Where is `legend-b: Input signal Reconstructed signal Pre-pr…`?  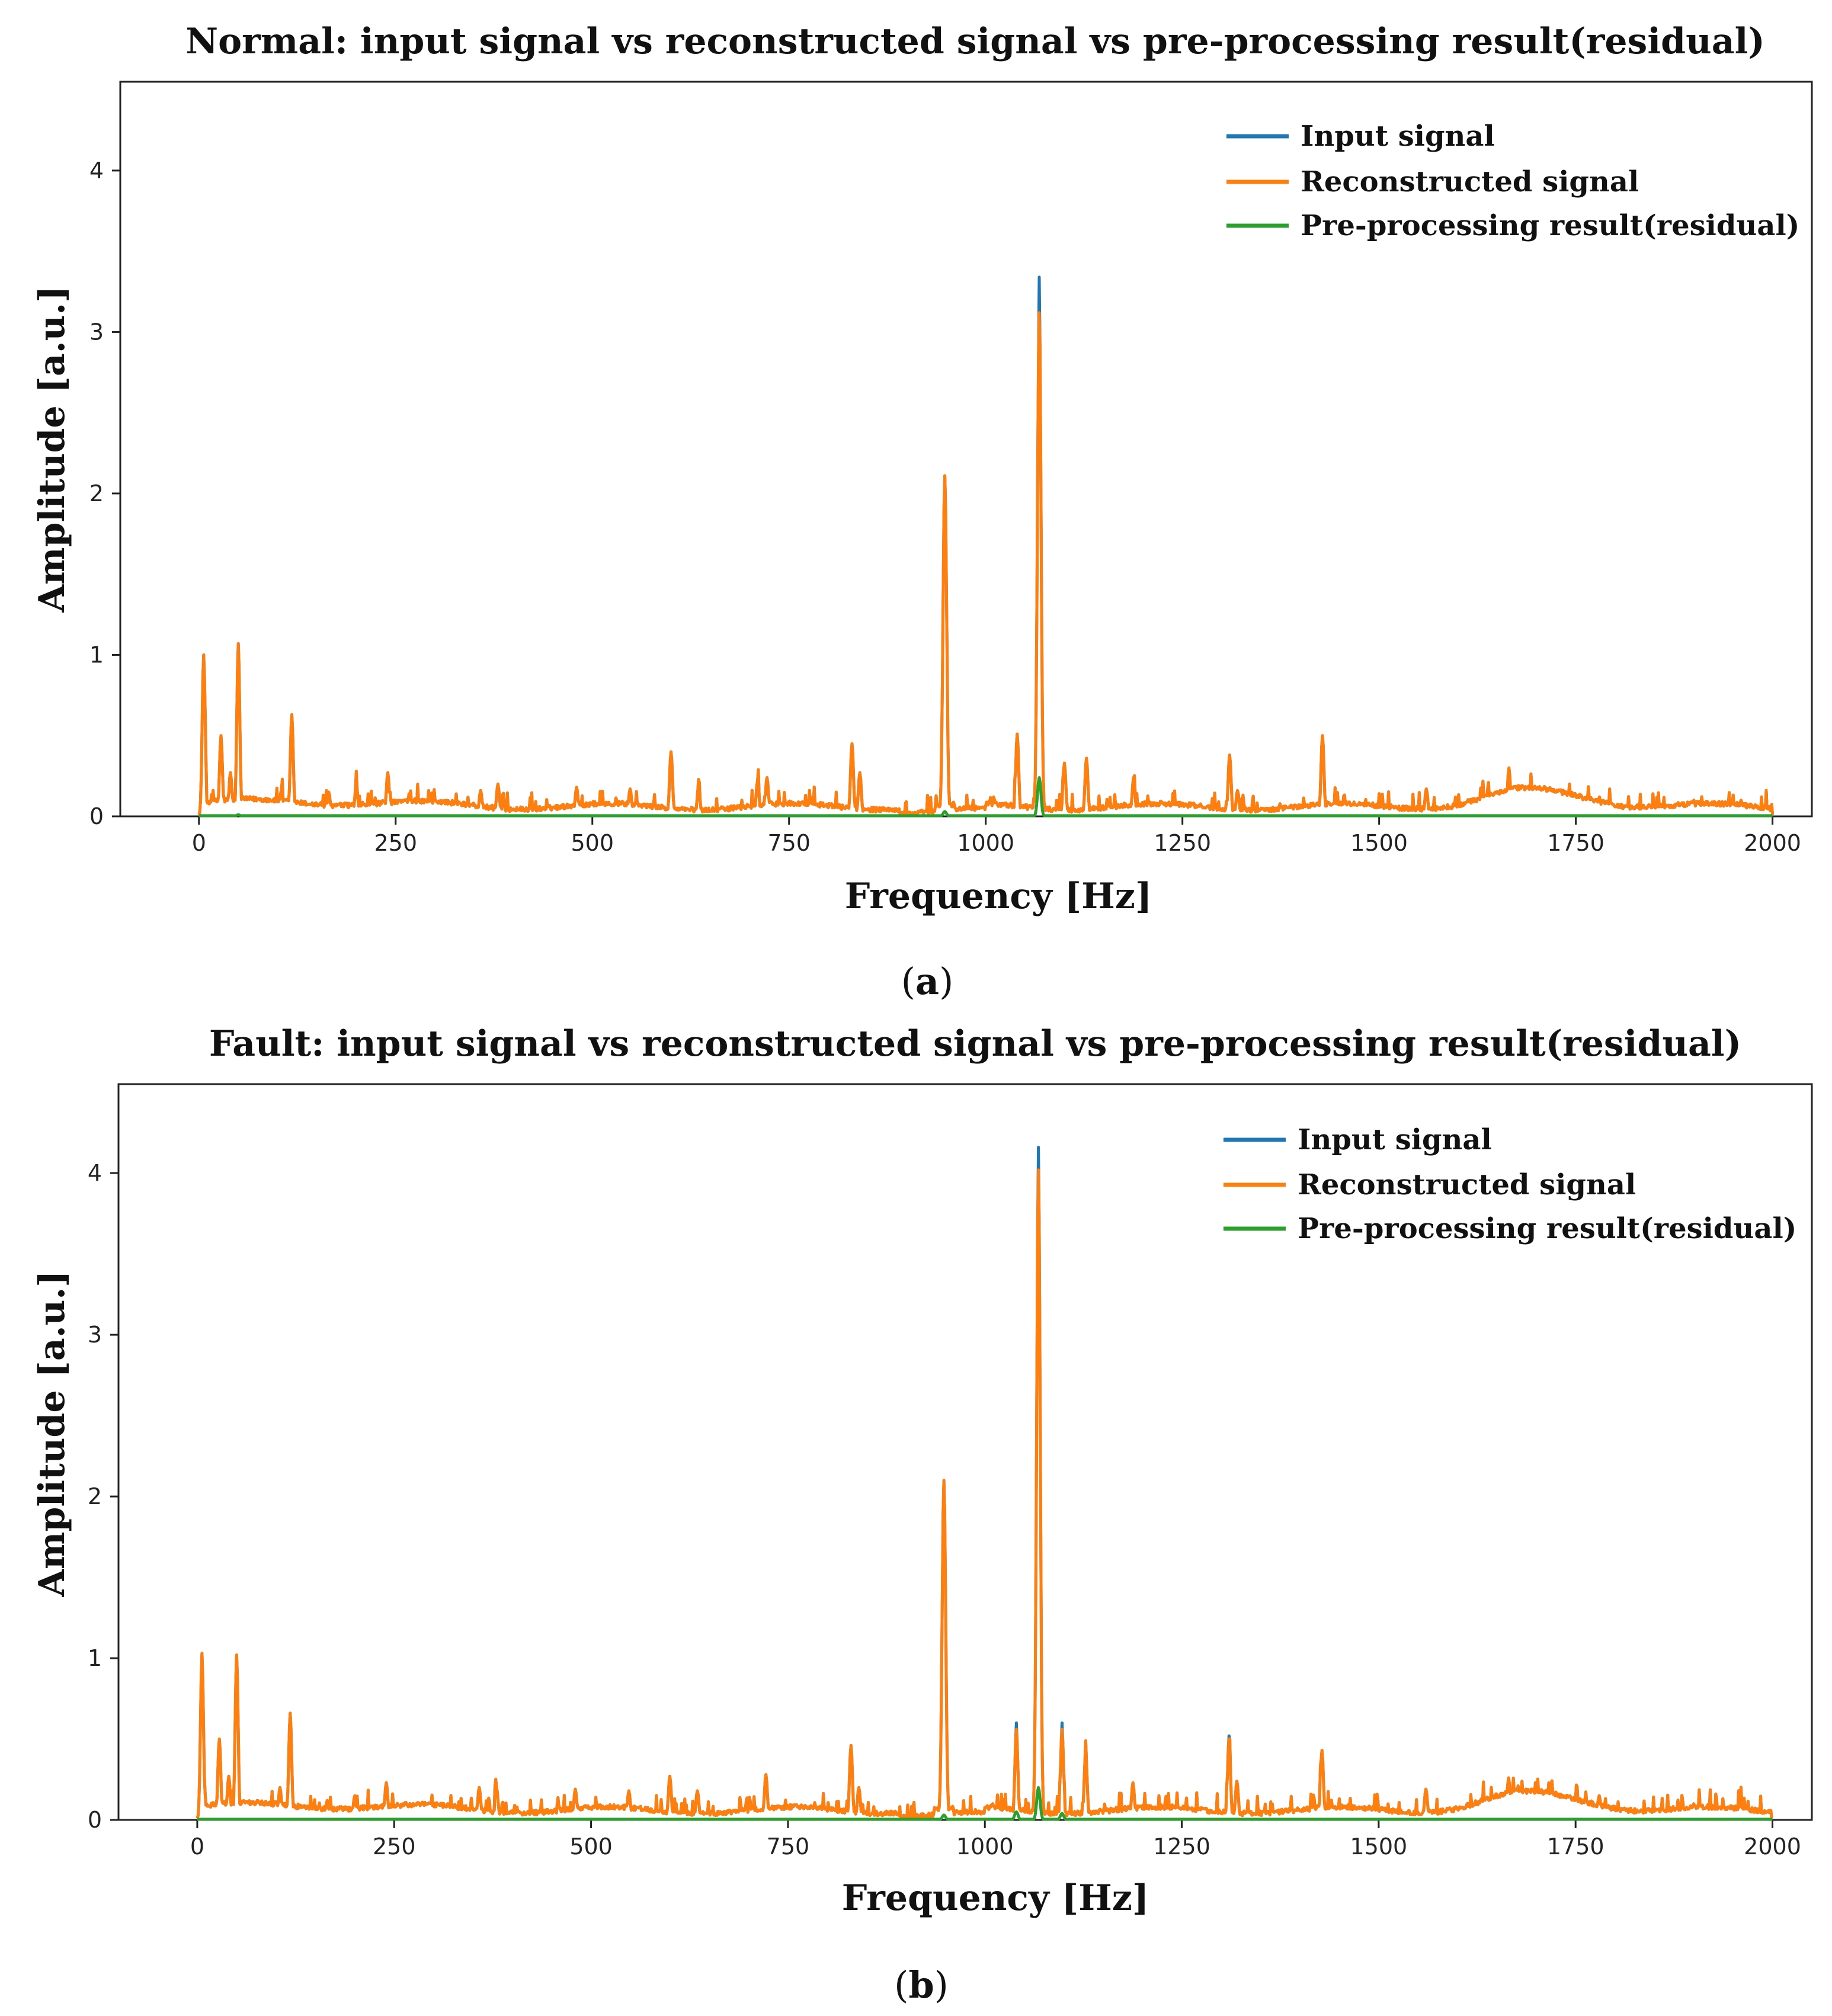
legend-b: Input signal Reconstructed signal Pre-pr… is located at coordinates (1510, 1184).